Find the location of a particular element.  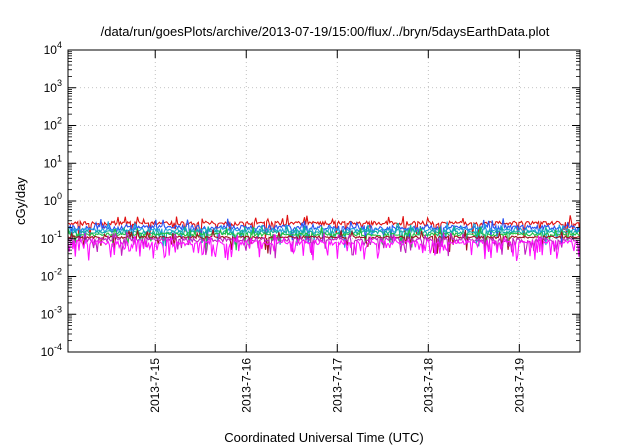

y-tick-label: 10⁰ is located at coordinates (53, 199).